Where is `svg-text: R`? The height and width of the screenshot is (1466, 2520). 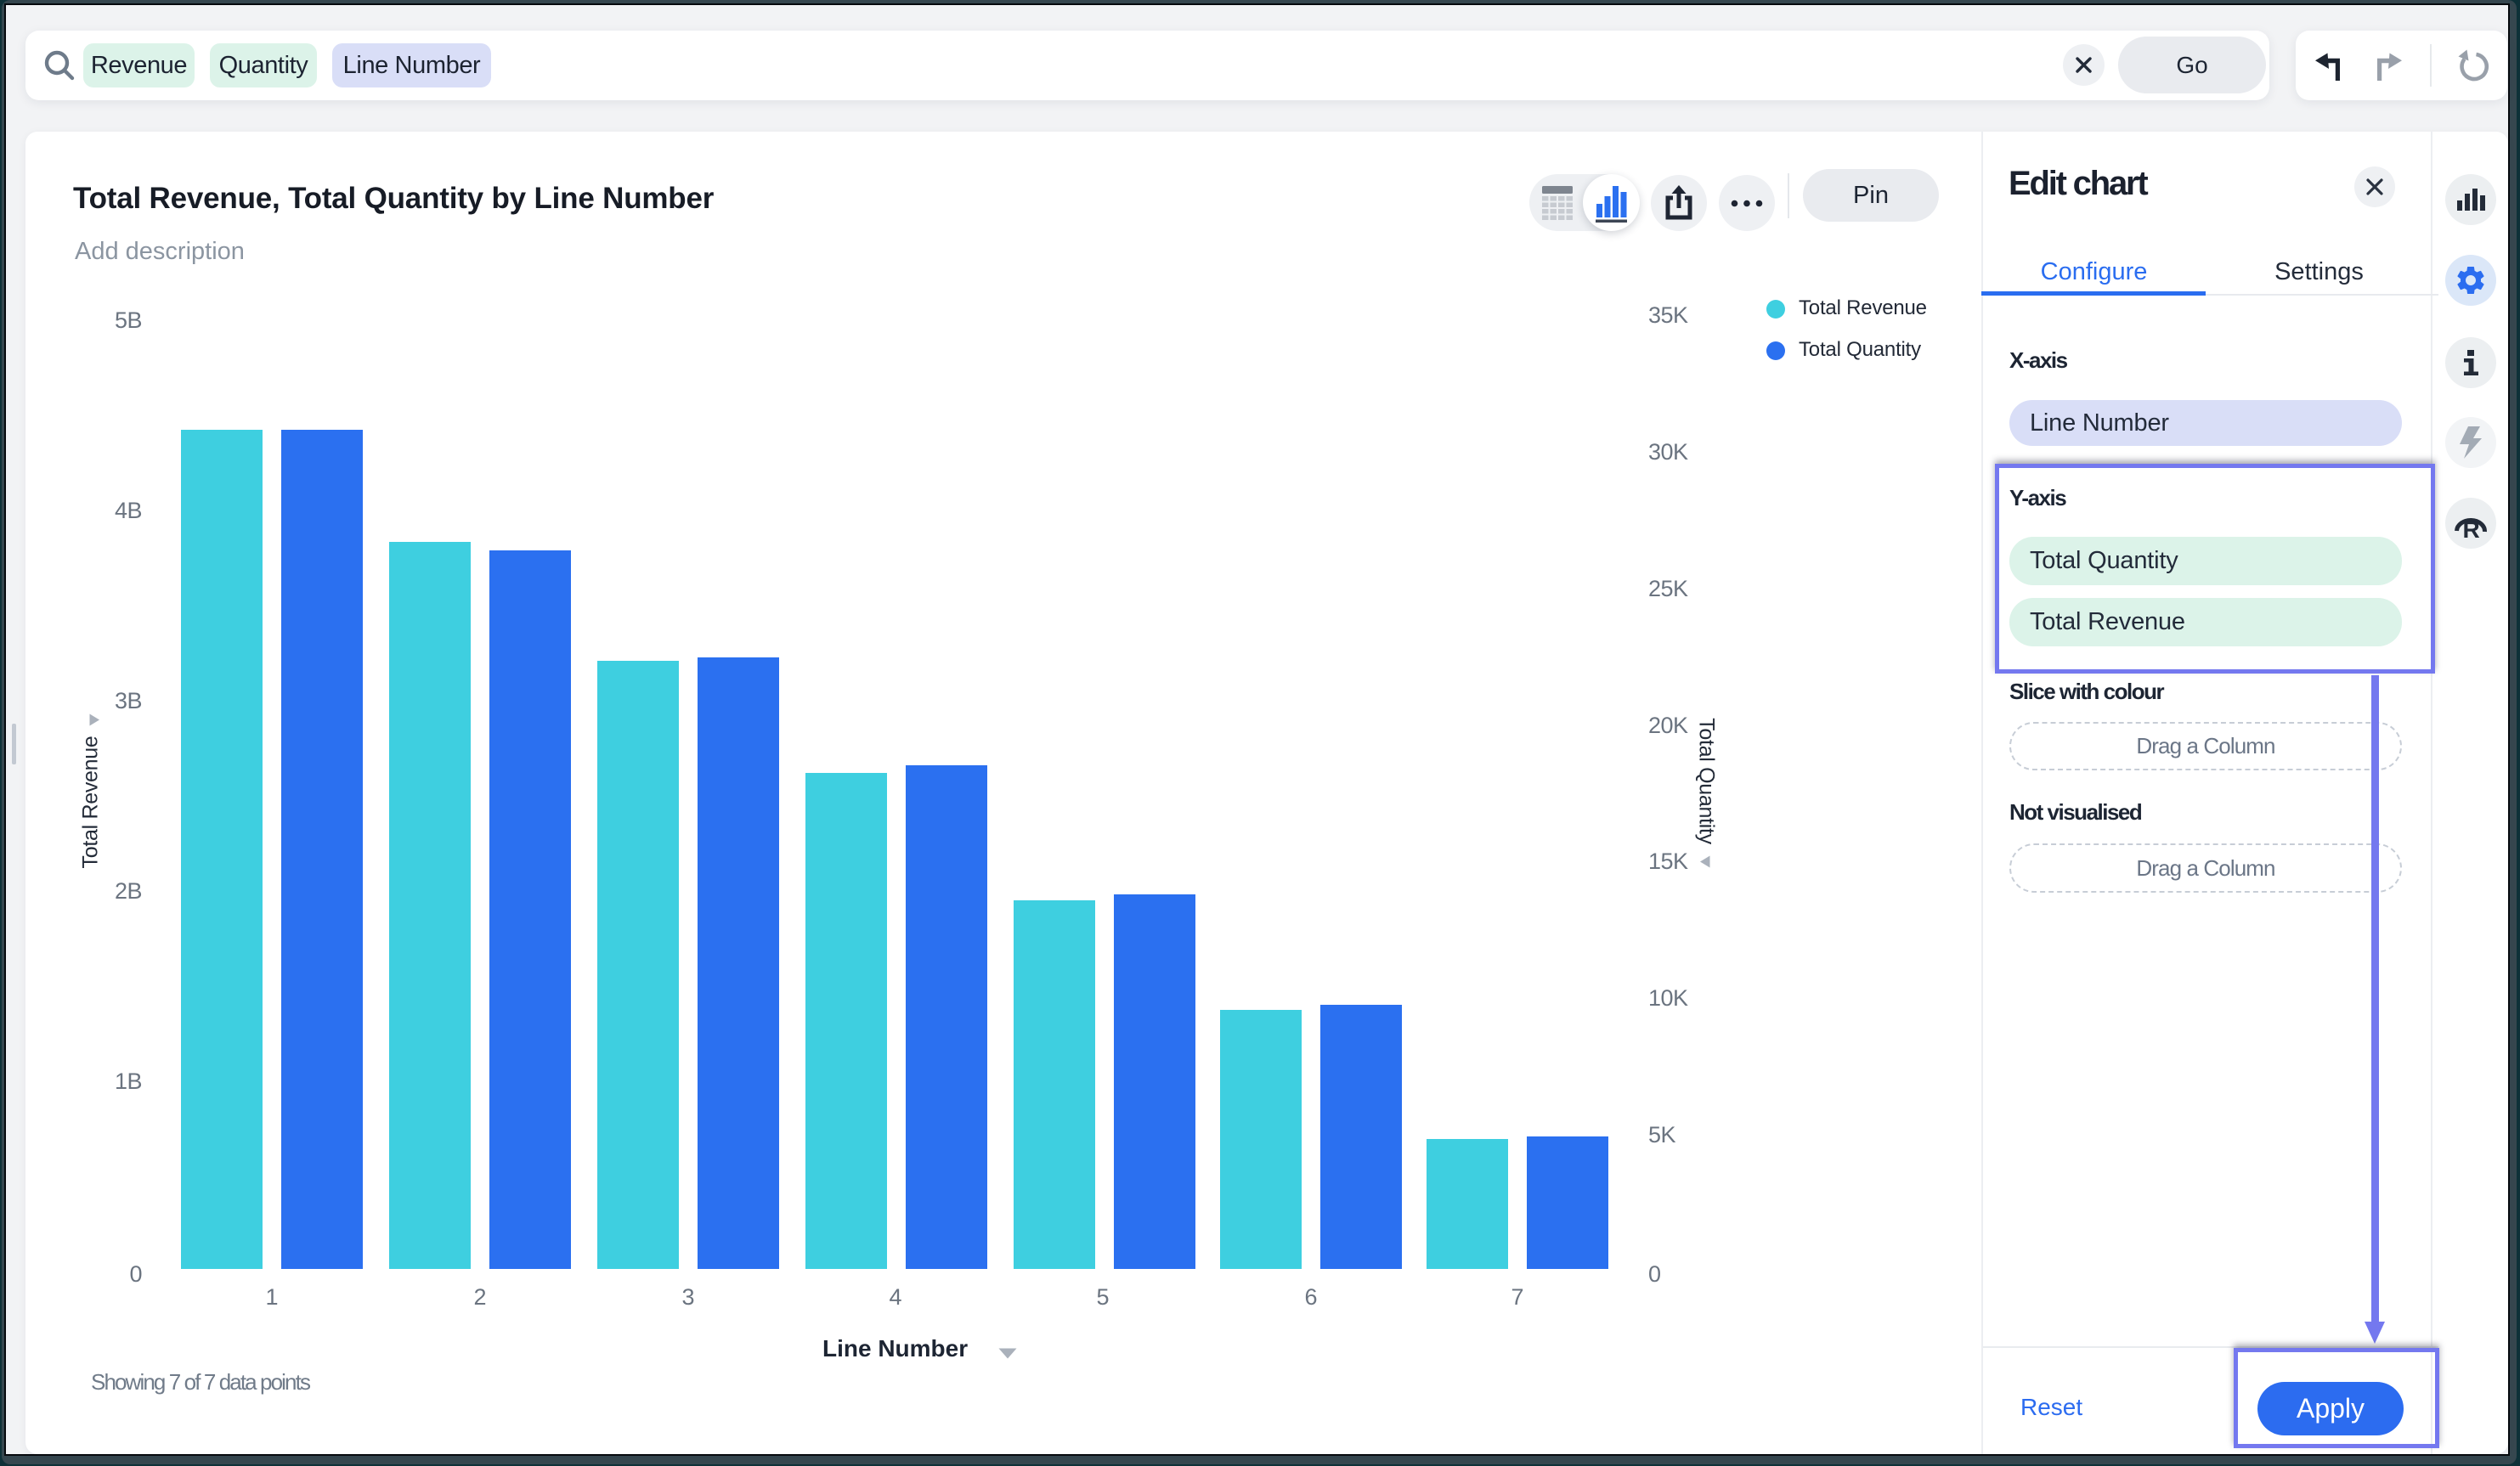 svg-text: R is located at coordinates (2472, 528).